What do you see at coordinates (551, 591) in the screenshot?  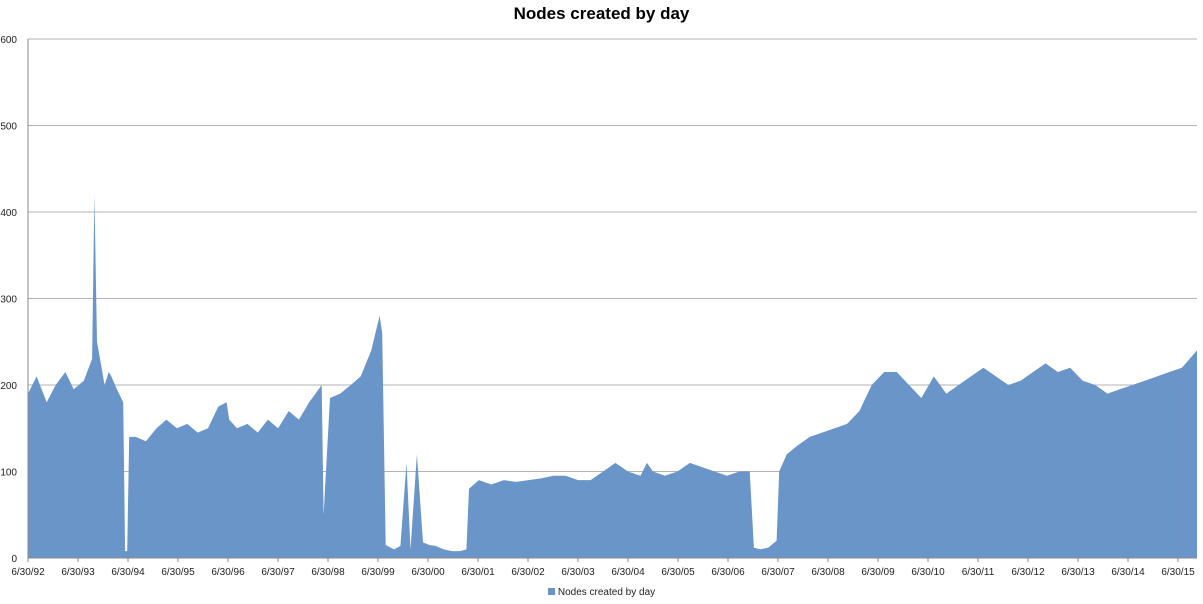 I see `legend-swatch` at bounding box center [551, 591].